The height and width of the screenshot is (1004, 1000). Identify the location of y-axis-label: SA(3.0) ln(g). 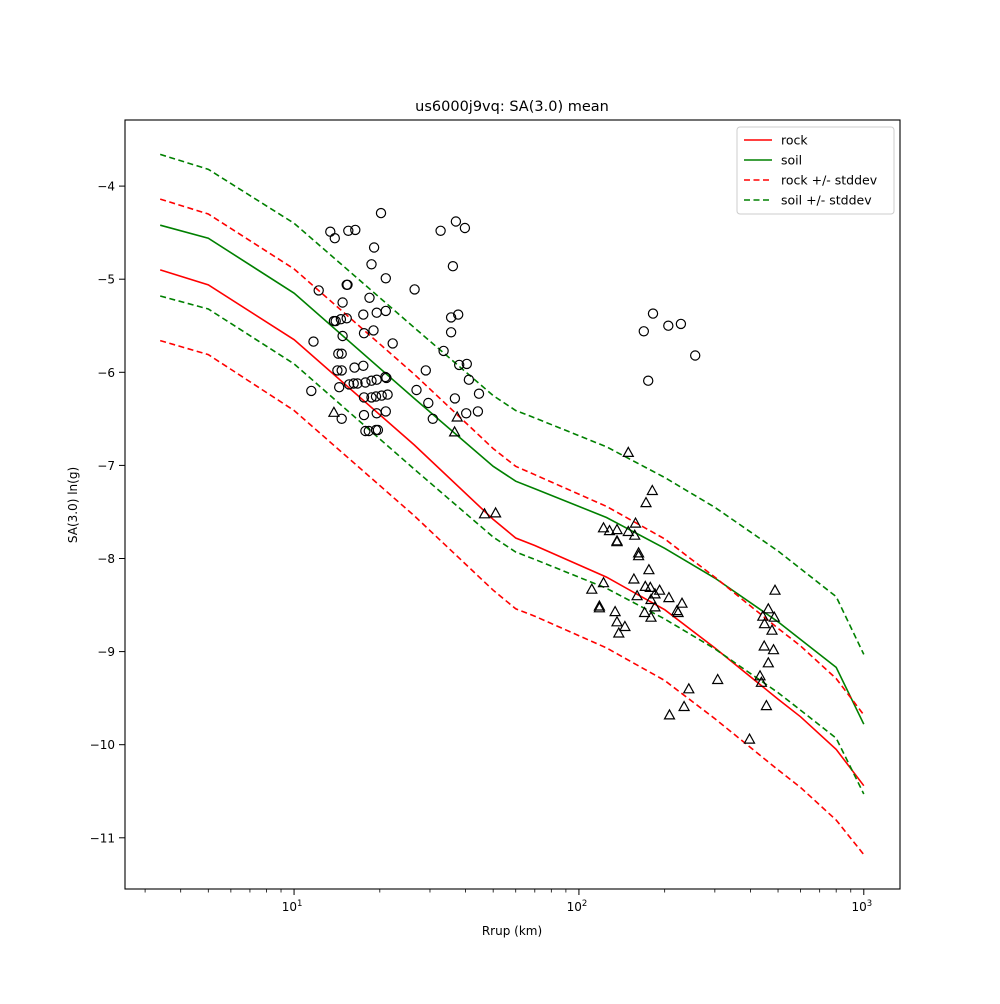
(73, 505).